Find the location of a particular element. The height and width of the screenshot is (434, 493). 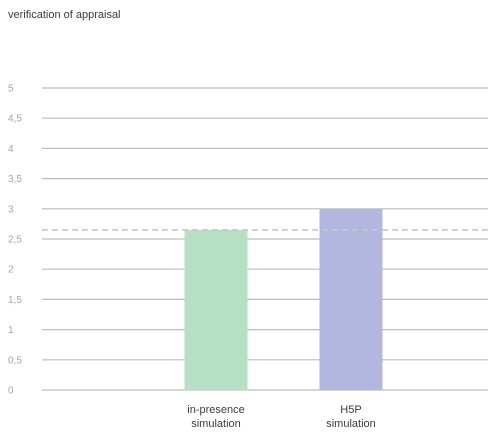

y-tick-label: 5 is located at coordinates (11, 89).